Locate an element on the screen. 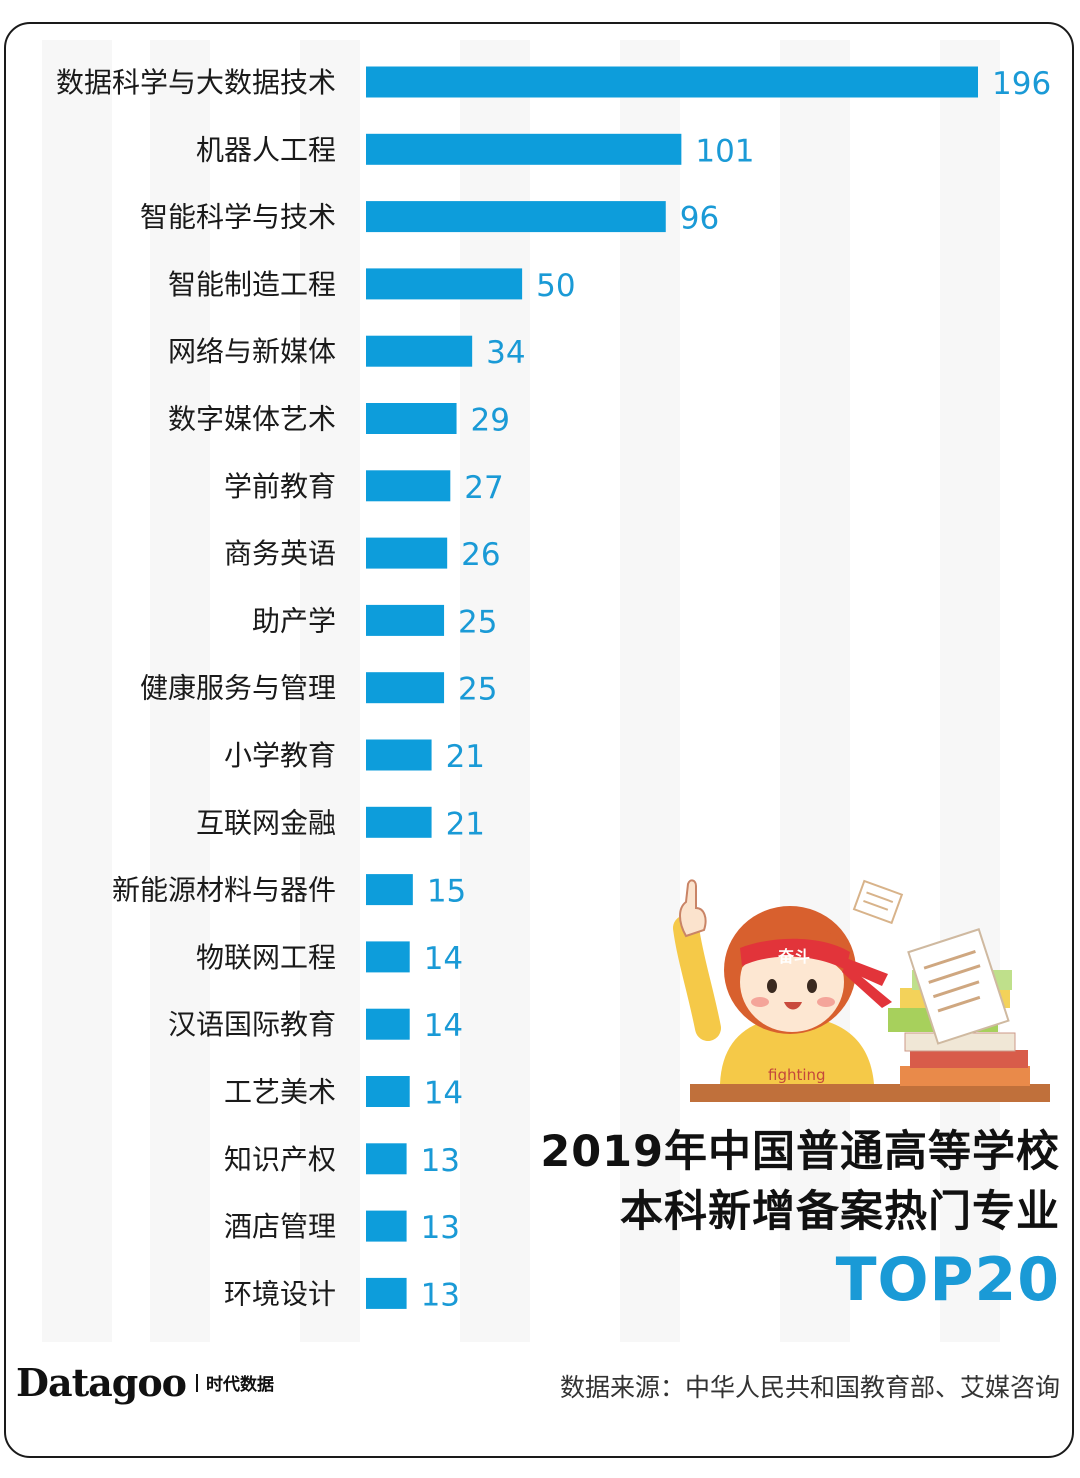  category-label: 学前教育 is located at coordinates (280, 486).